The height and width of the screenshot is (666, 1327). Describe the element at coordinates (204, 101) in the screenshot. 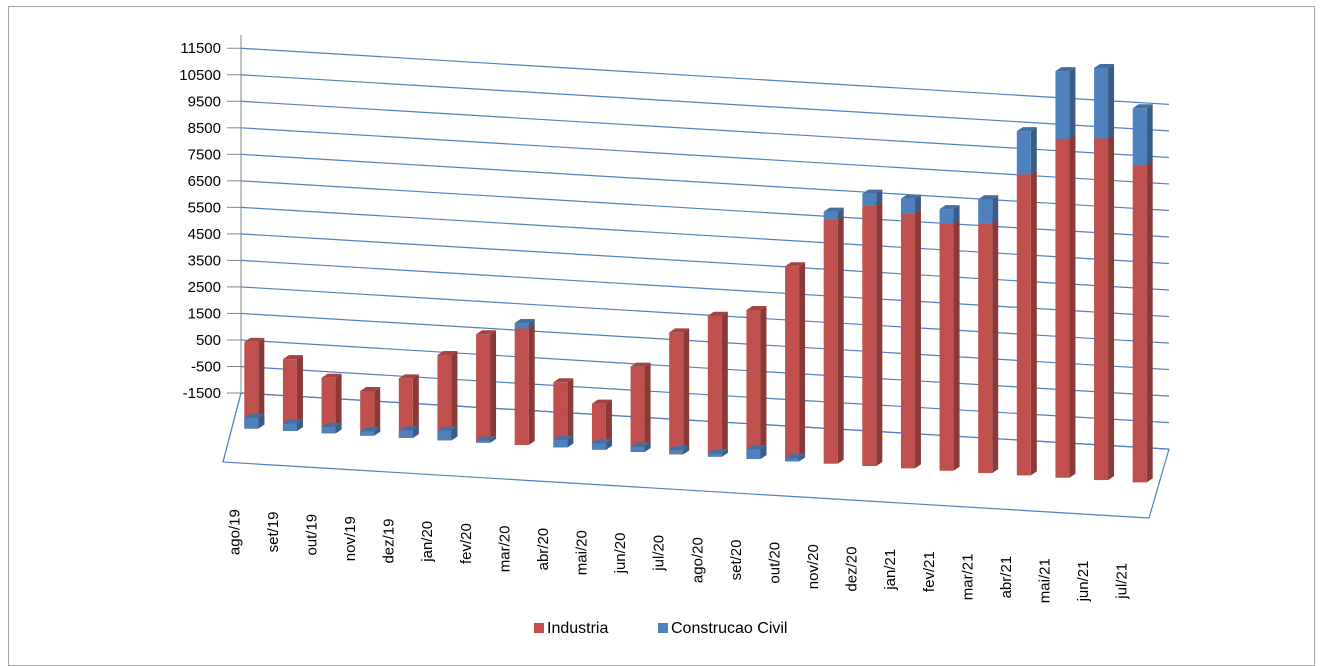

I see `y-tick-label: 9500` at that location.